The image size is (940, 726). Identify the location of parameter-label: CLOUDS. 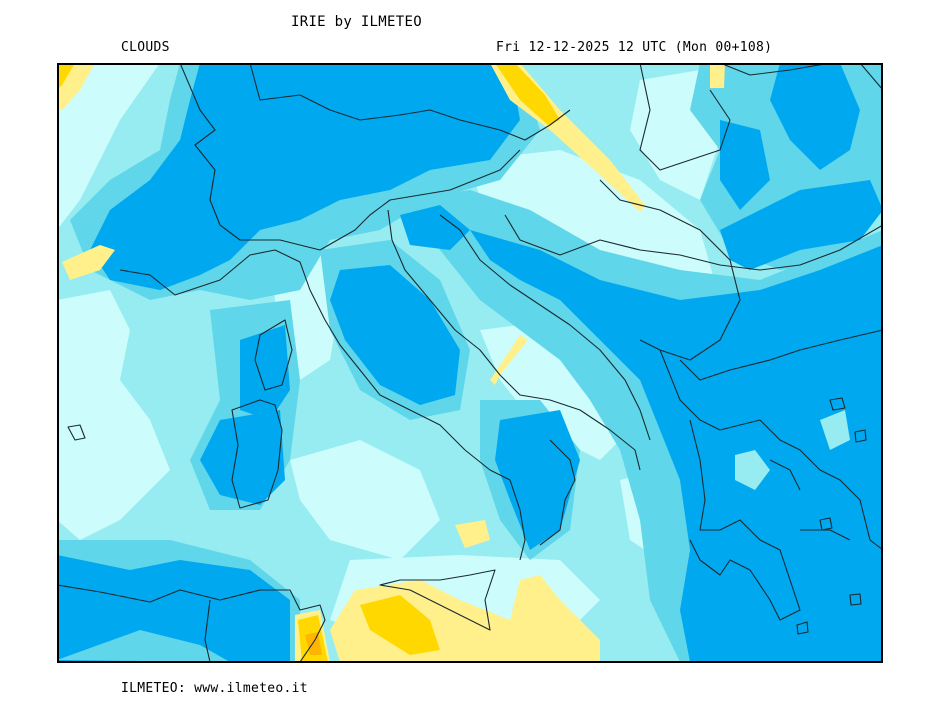
(145, 47).